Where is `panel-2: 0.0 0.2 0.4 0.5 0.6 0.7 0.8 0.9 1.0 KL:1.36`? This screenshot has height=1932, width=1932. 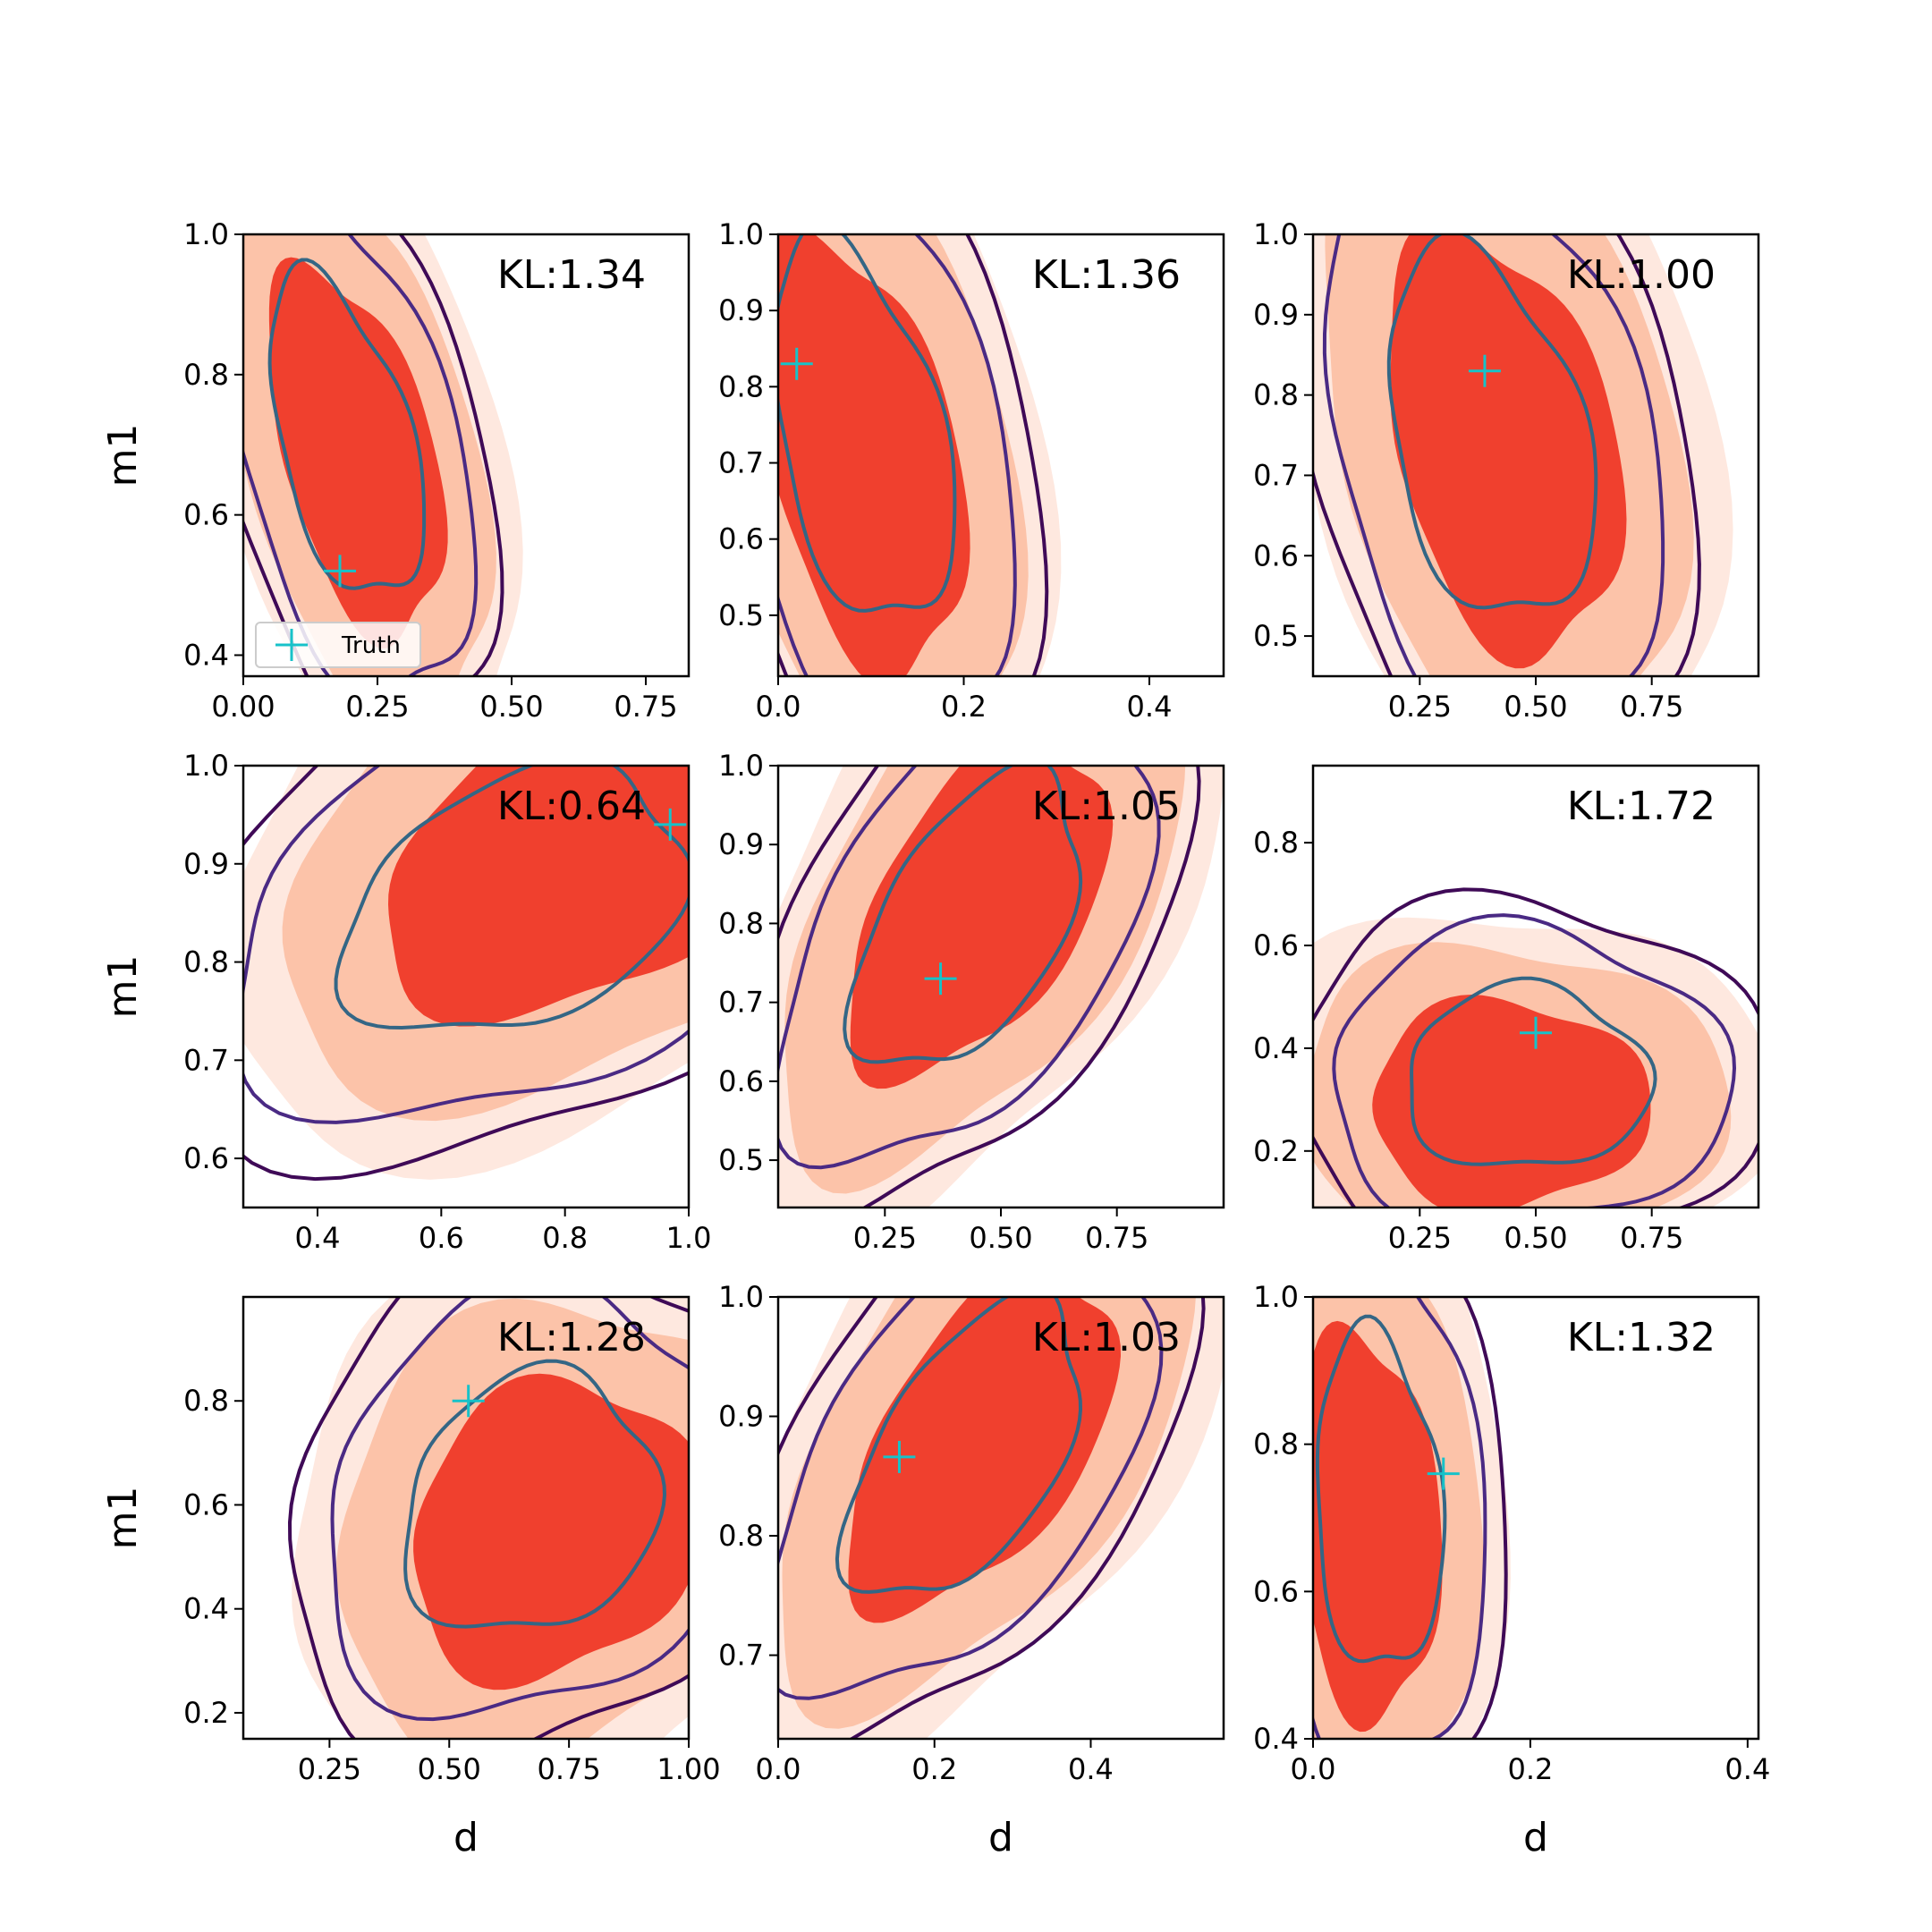
panel-2: 0.0 0.2 0.4 0.5 0.6 0.7 0.8 0.9 1.0 KL:1.36 is located at coordinates (971, 470).